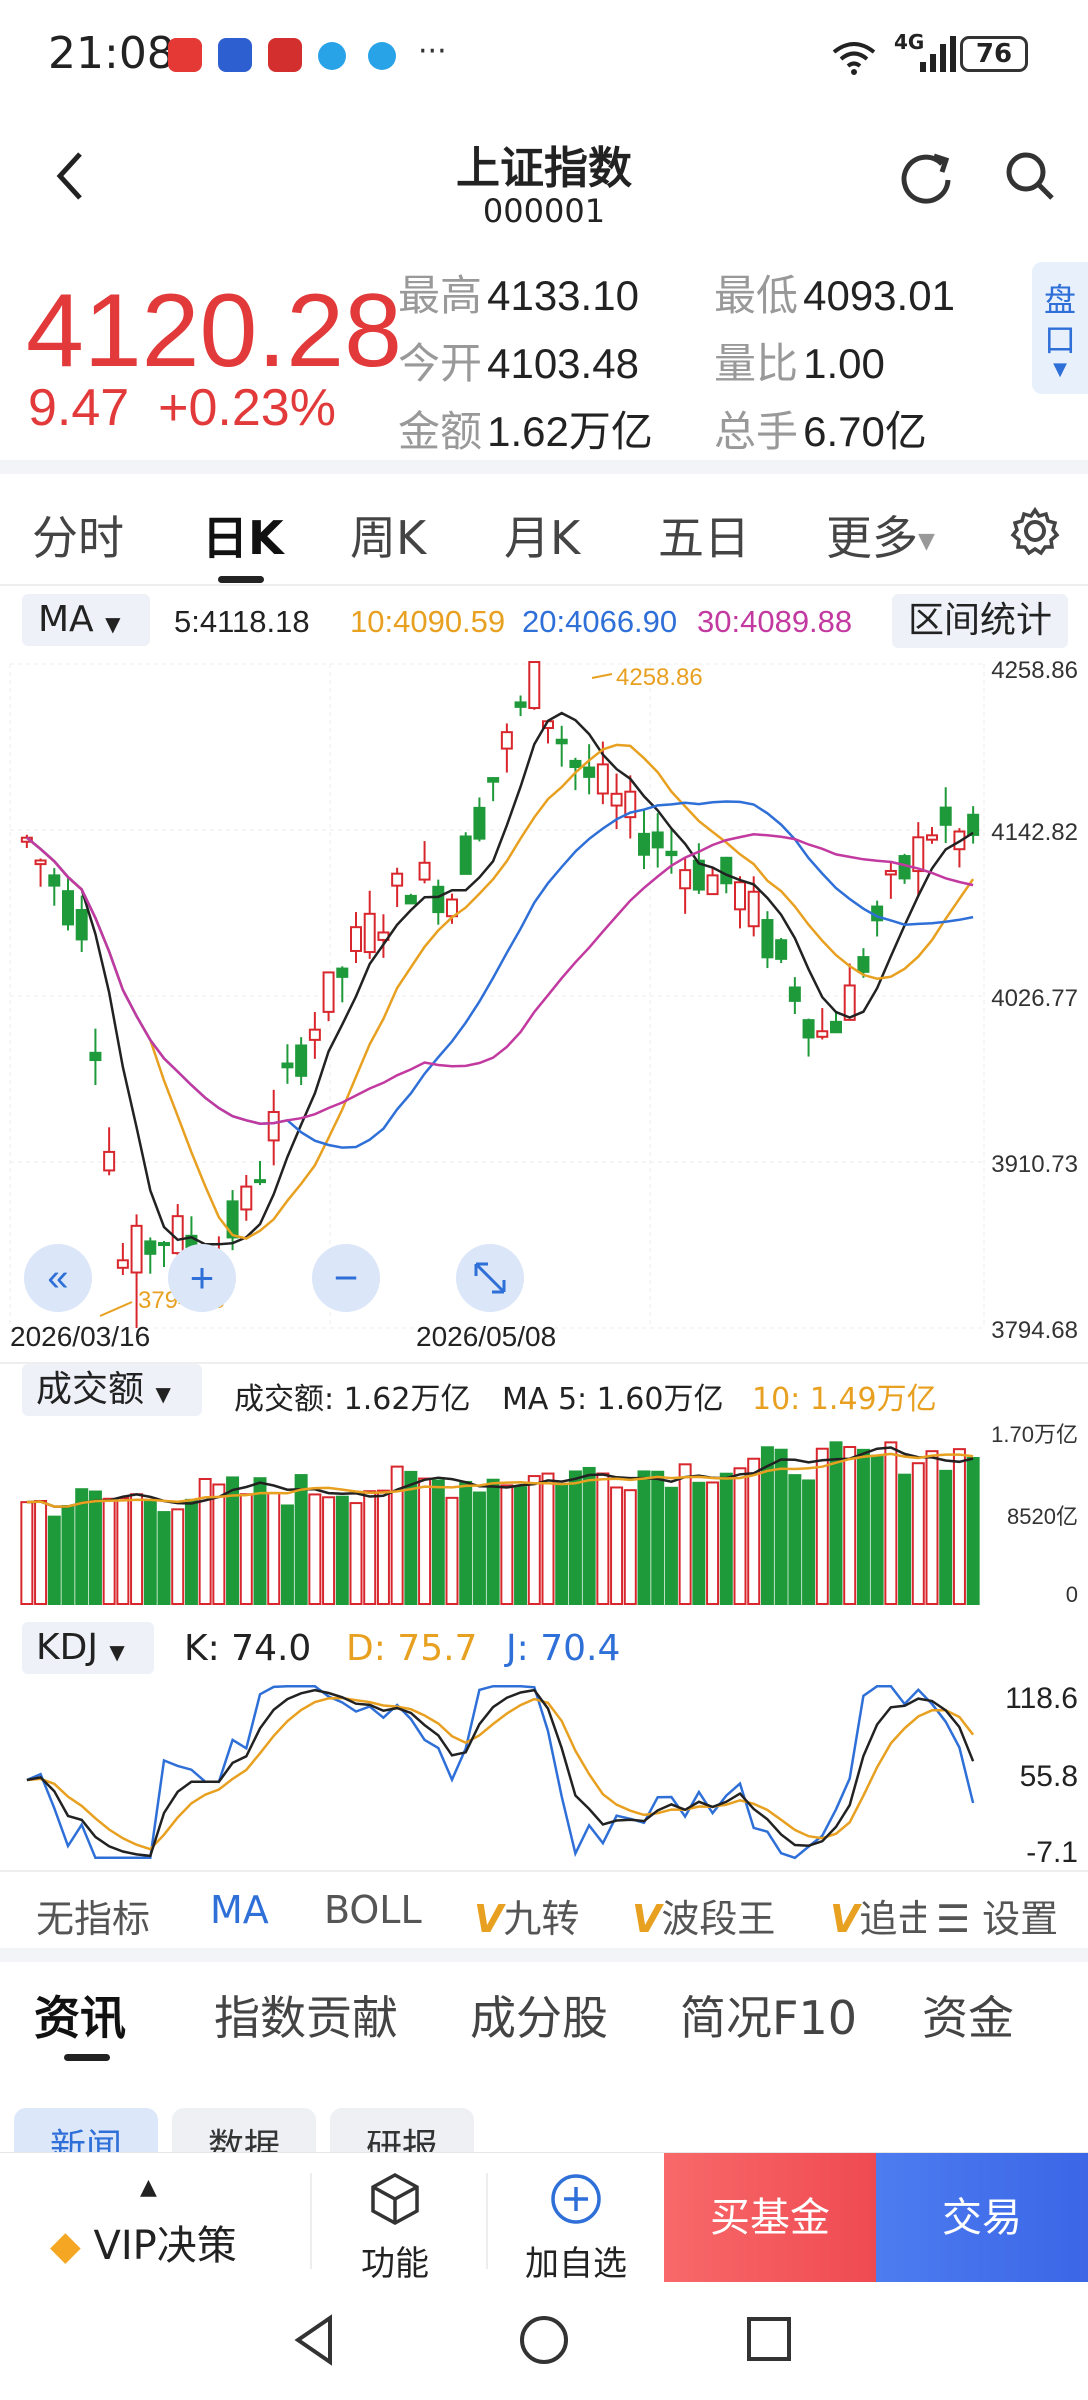 The width and height of the screenshot is (1088, 2400). What do you see at coordinates (143, 2242) in the screenshot?
I see `vip-decision-button: ◆ VIP决策` at bounding box center [143, 2242].